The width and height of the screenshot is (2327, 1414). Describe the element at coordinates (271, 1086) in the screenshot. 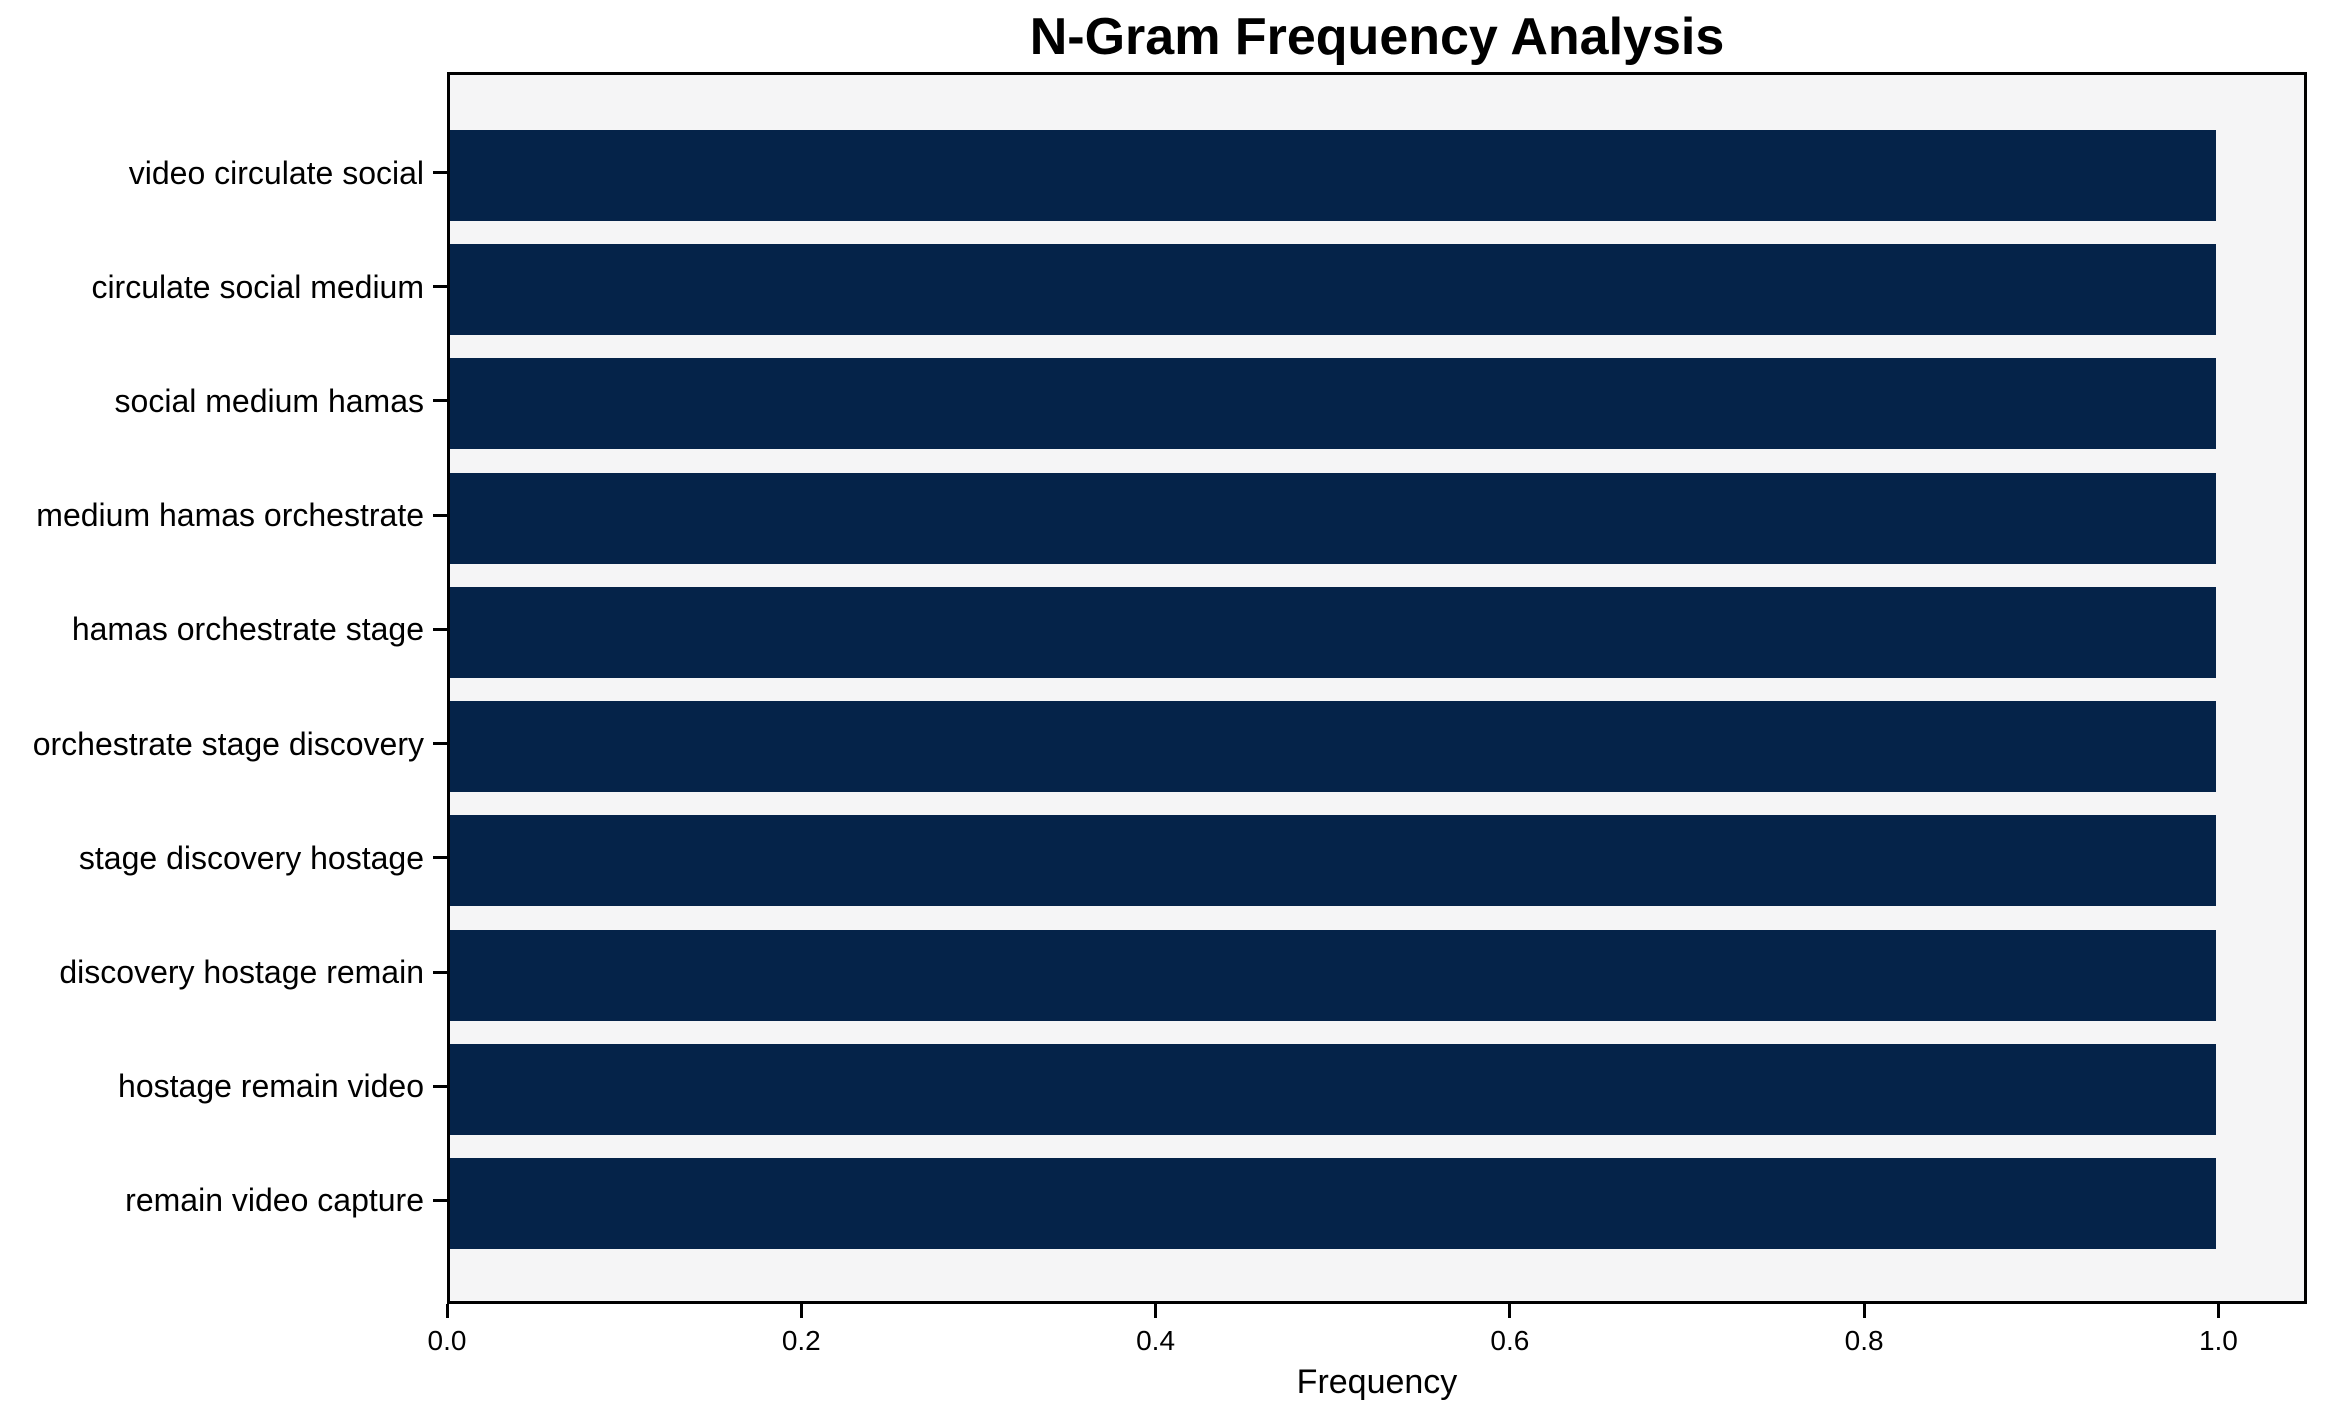

I see `y-tick-label: hostage remain video` at that location.